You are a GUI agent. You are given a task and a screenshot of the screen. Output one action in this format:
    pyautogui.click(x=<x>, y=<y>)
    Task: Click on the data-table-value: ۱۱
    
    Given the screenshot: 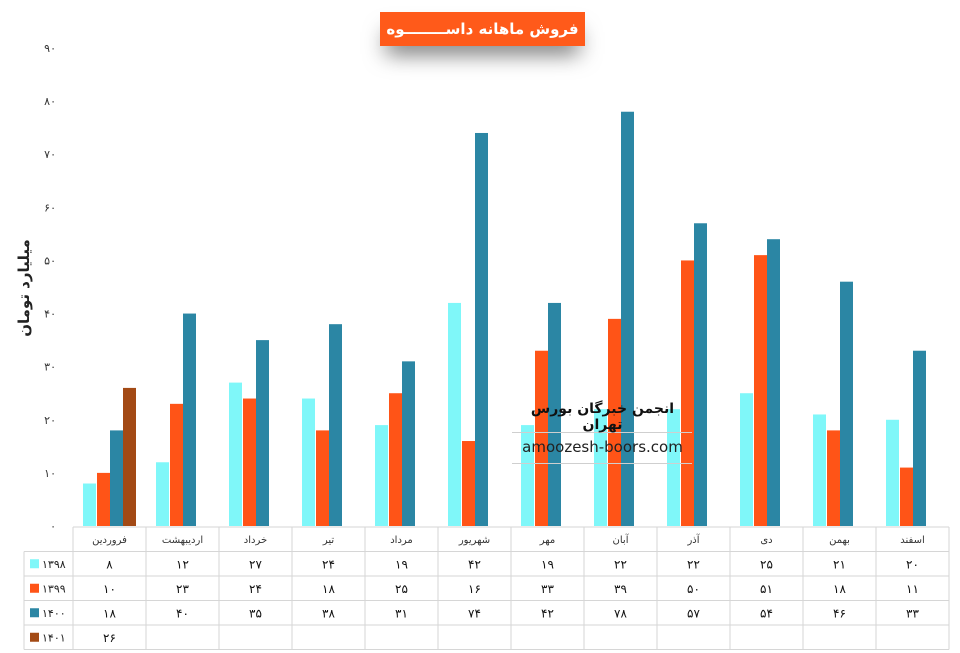 What is the action you would take?
    pyautogui.click(x=912, y=589)
    